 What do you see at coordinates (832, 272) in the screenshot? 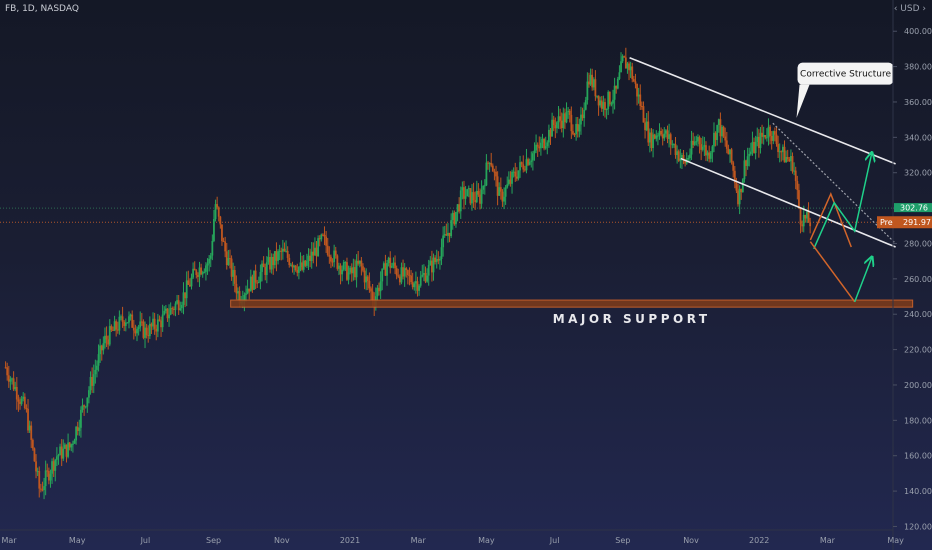
I see `projection-orange-down-leg` at bounding box center [832, 272].